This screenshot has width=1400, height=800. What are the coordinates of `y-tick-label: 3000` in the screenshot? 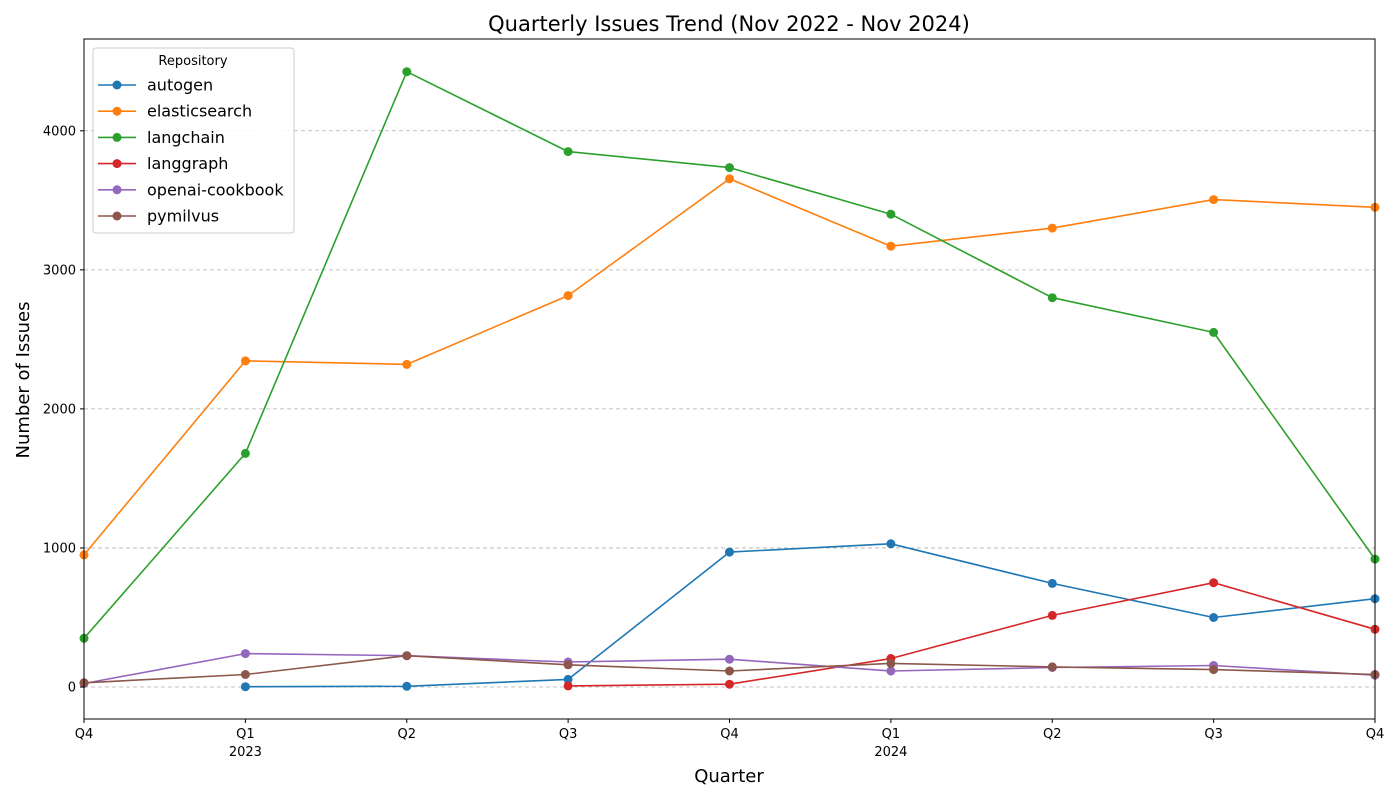 It's located at (59, 270).